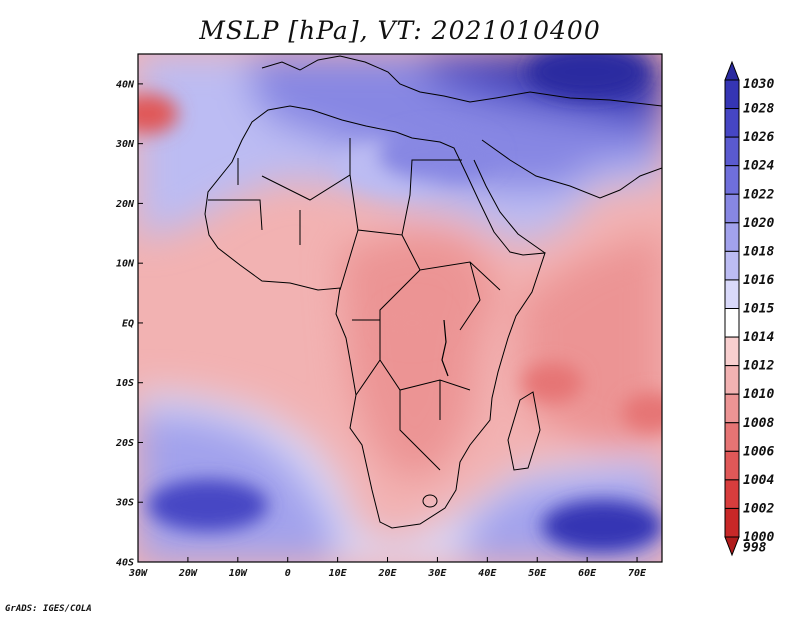 The image size is (800, 618). I want to click on grads-credit: GrADS: IGES/COLA, so click(48, 609).